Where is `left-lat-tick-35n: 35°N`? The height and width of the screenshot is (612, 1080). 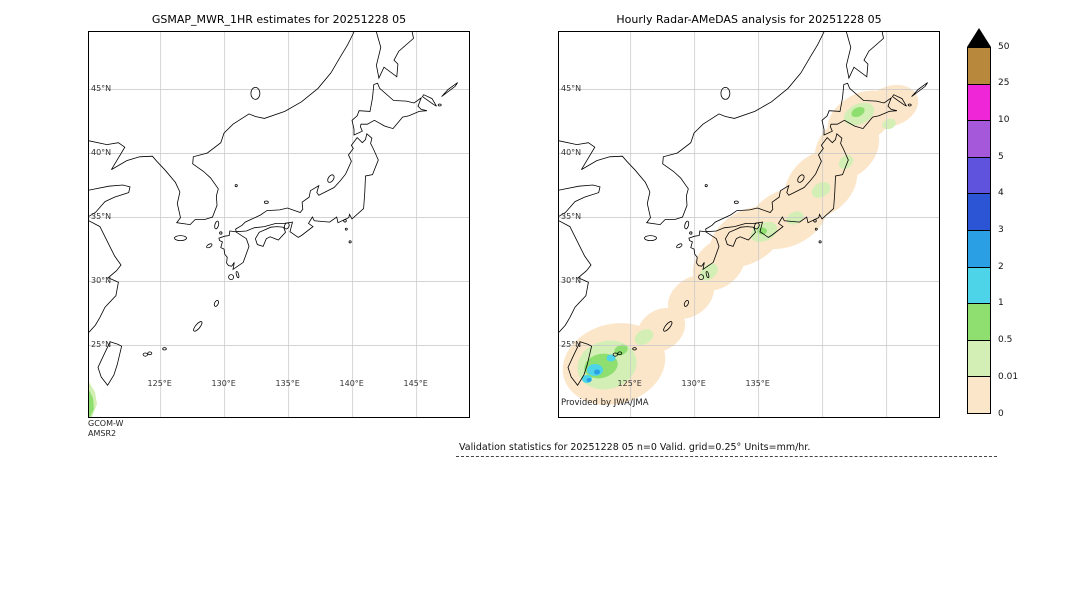 left-lat-tick-35n: 35°N is located at coordinates (101, 216).